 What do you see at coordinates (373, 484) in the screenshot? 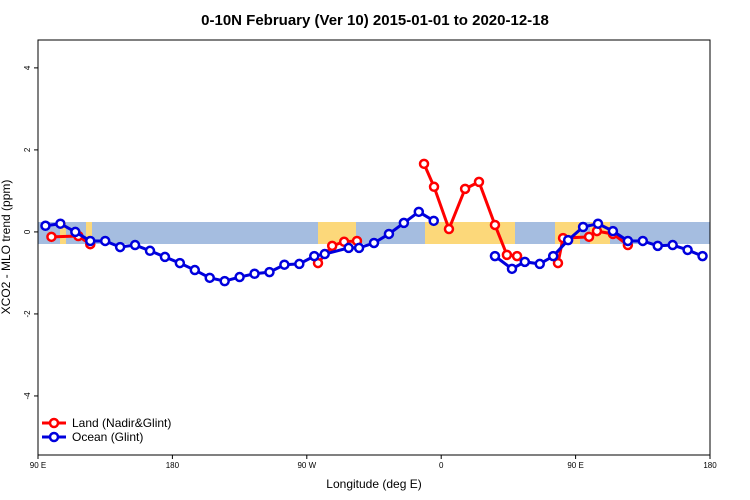
I see `x-axis-label: Longitude (deg E)` at bounding box center [373, 484].